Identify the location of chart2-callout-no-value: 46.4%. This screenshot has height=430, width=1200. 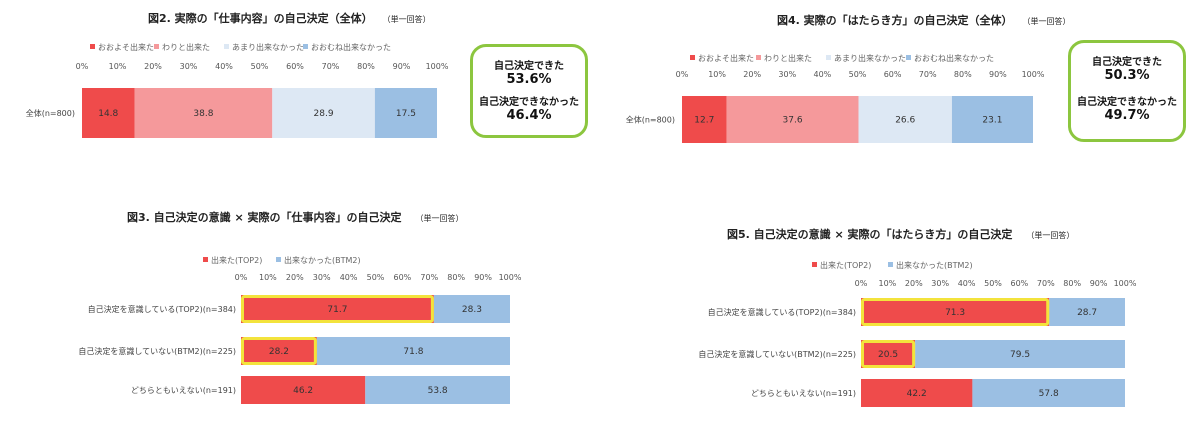
(529, 115).